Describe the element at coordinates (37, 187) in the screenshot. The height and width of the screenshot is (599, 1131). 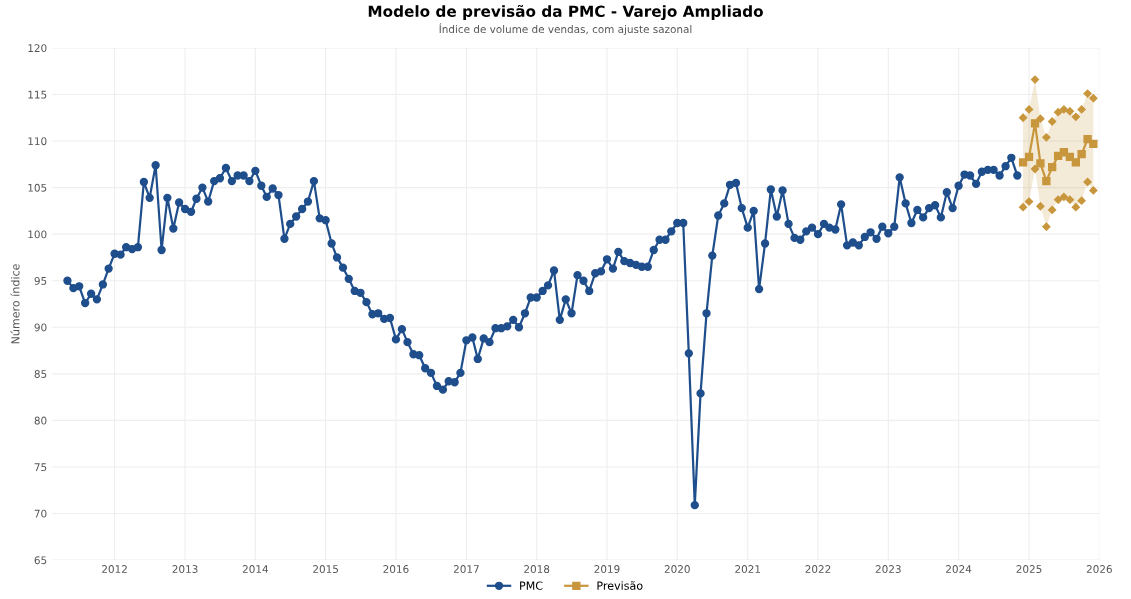
I see `y-tick-label: 105` at that location.